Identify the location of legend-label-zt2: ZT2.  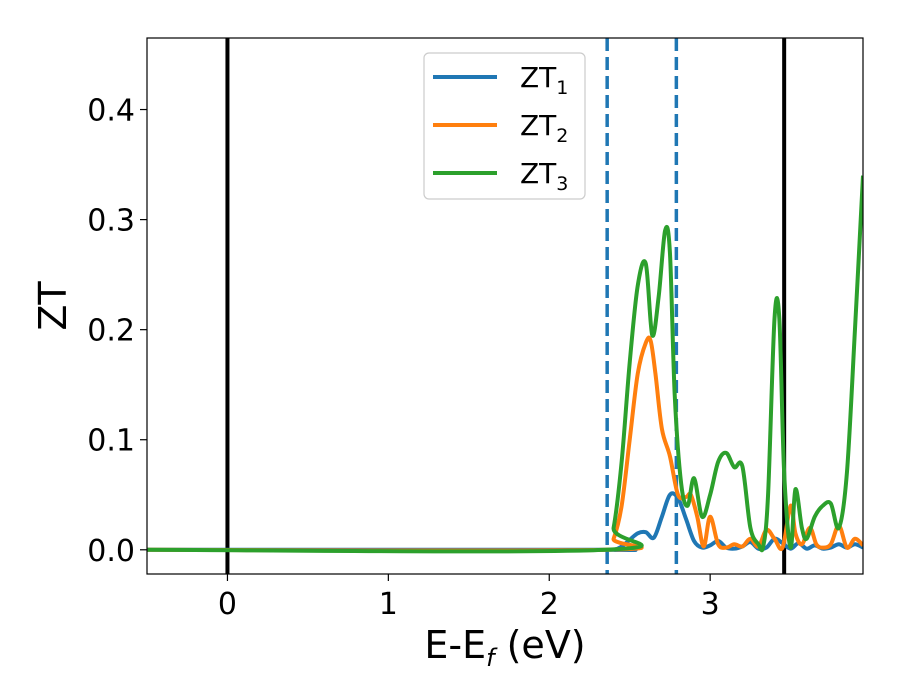
(544, 128).